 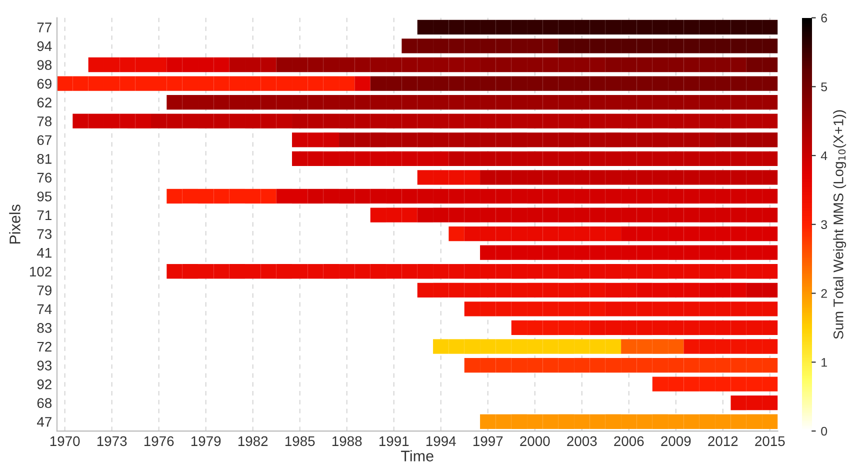 What do you see at coordinates (44, 65) in the screenshot?
I see `y-tick-label: 98` at bounding box center [44, 65].